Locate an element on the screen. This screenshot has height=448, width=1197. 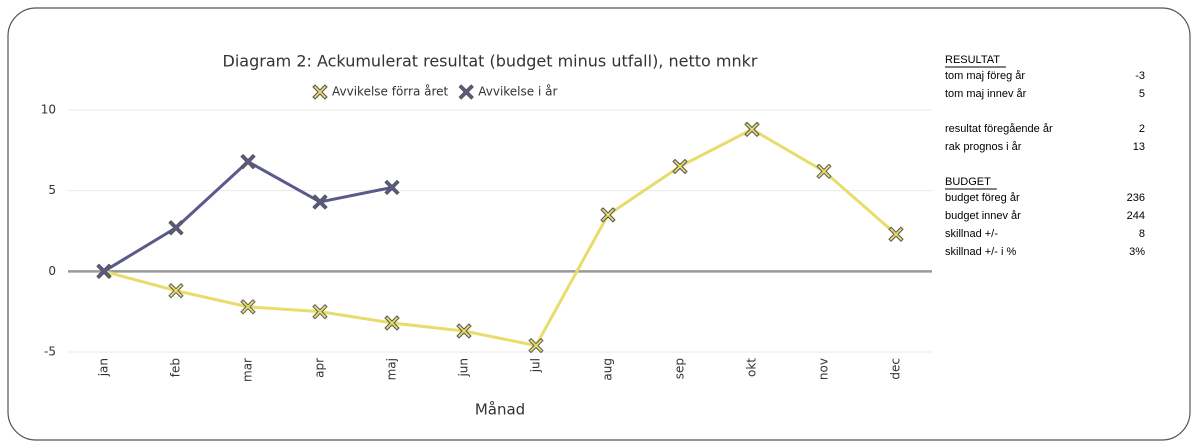
x-tick-label: jul is located at coordinates (536, 365).